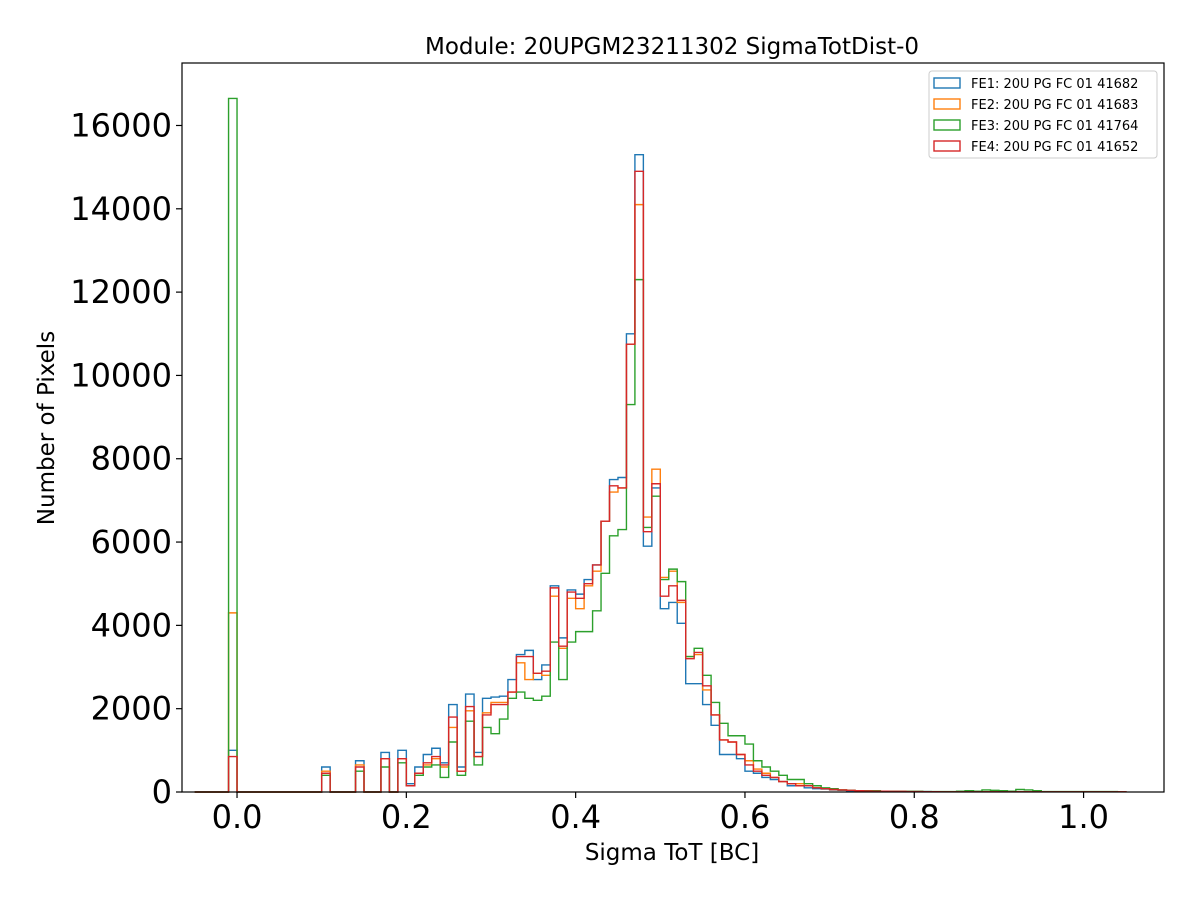  I want to click on y-tick-label: 14000, so click(121, 209).